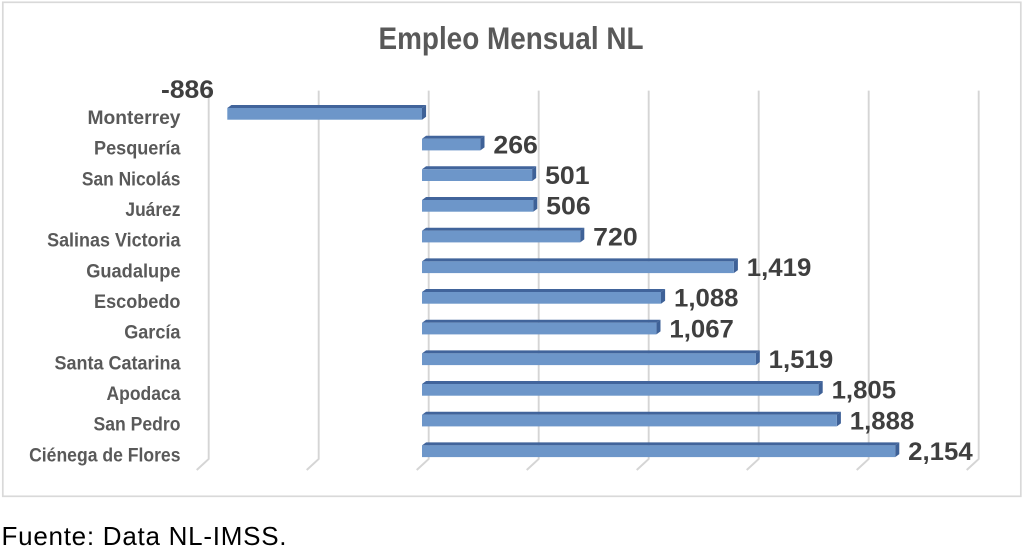 This screenshot has width=1024, height=550. Describe the element at coordinates (568, 207) in the screenshot. I see `svg-text: 506` at that location.